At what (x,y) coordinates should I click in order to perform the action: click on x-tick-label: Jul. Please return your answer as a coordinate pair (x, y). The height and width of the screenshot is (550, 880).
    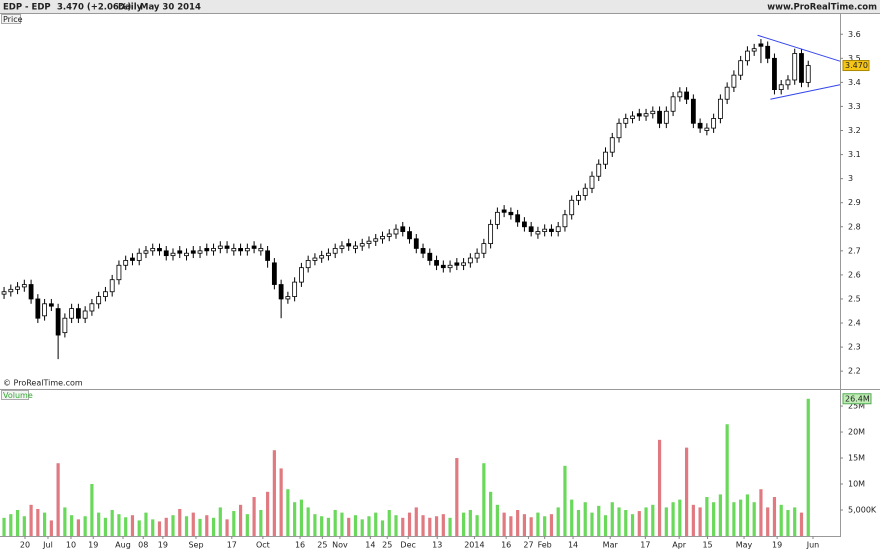
    Looking at the image, I should click on (47, 545).